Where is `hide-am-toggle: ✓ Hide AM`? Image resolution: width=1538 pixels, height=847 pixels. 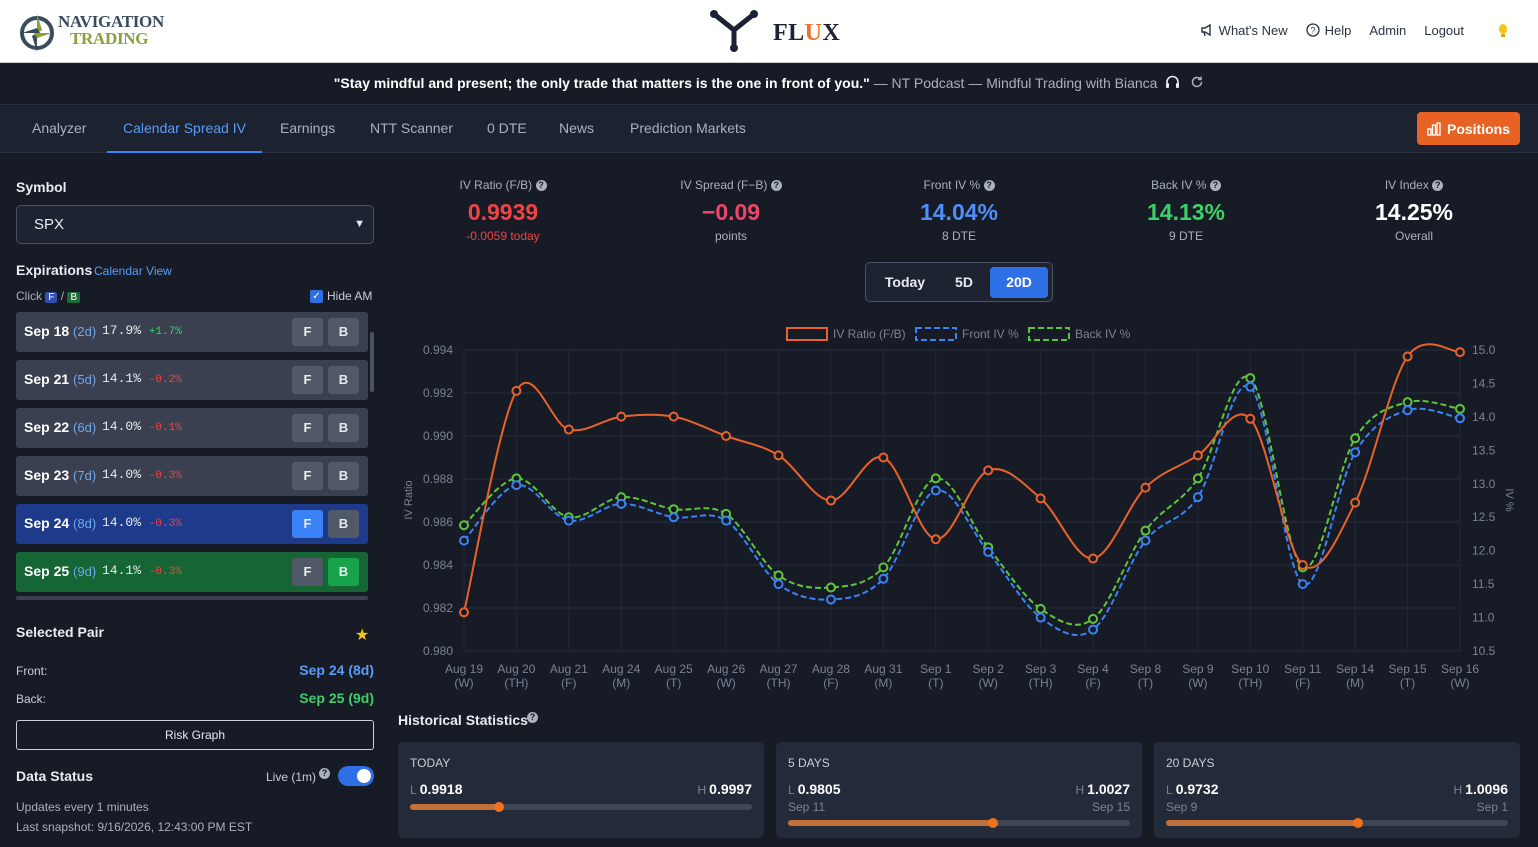
hide-am-toggle: ✓ Hide AM is located at coordinates (341, 296).